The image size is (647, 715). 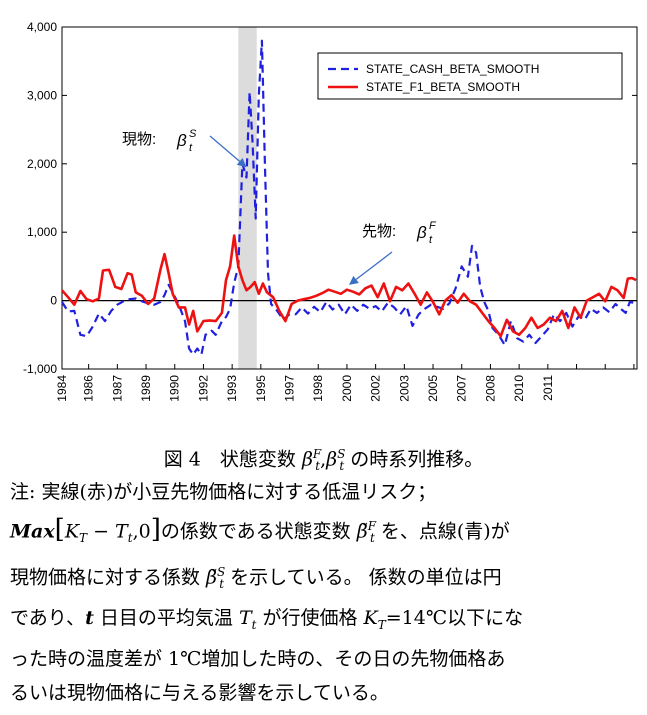 I want to click on note-bracket-open: [, so click(x=60, y=529).